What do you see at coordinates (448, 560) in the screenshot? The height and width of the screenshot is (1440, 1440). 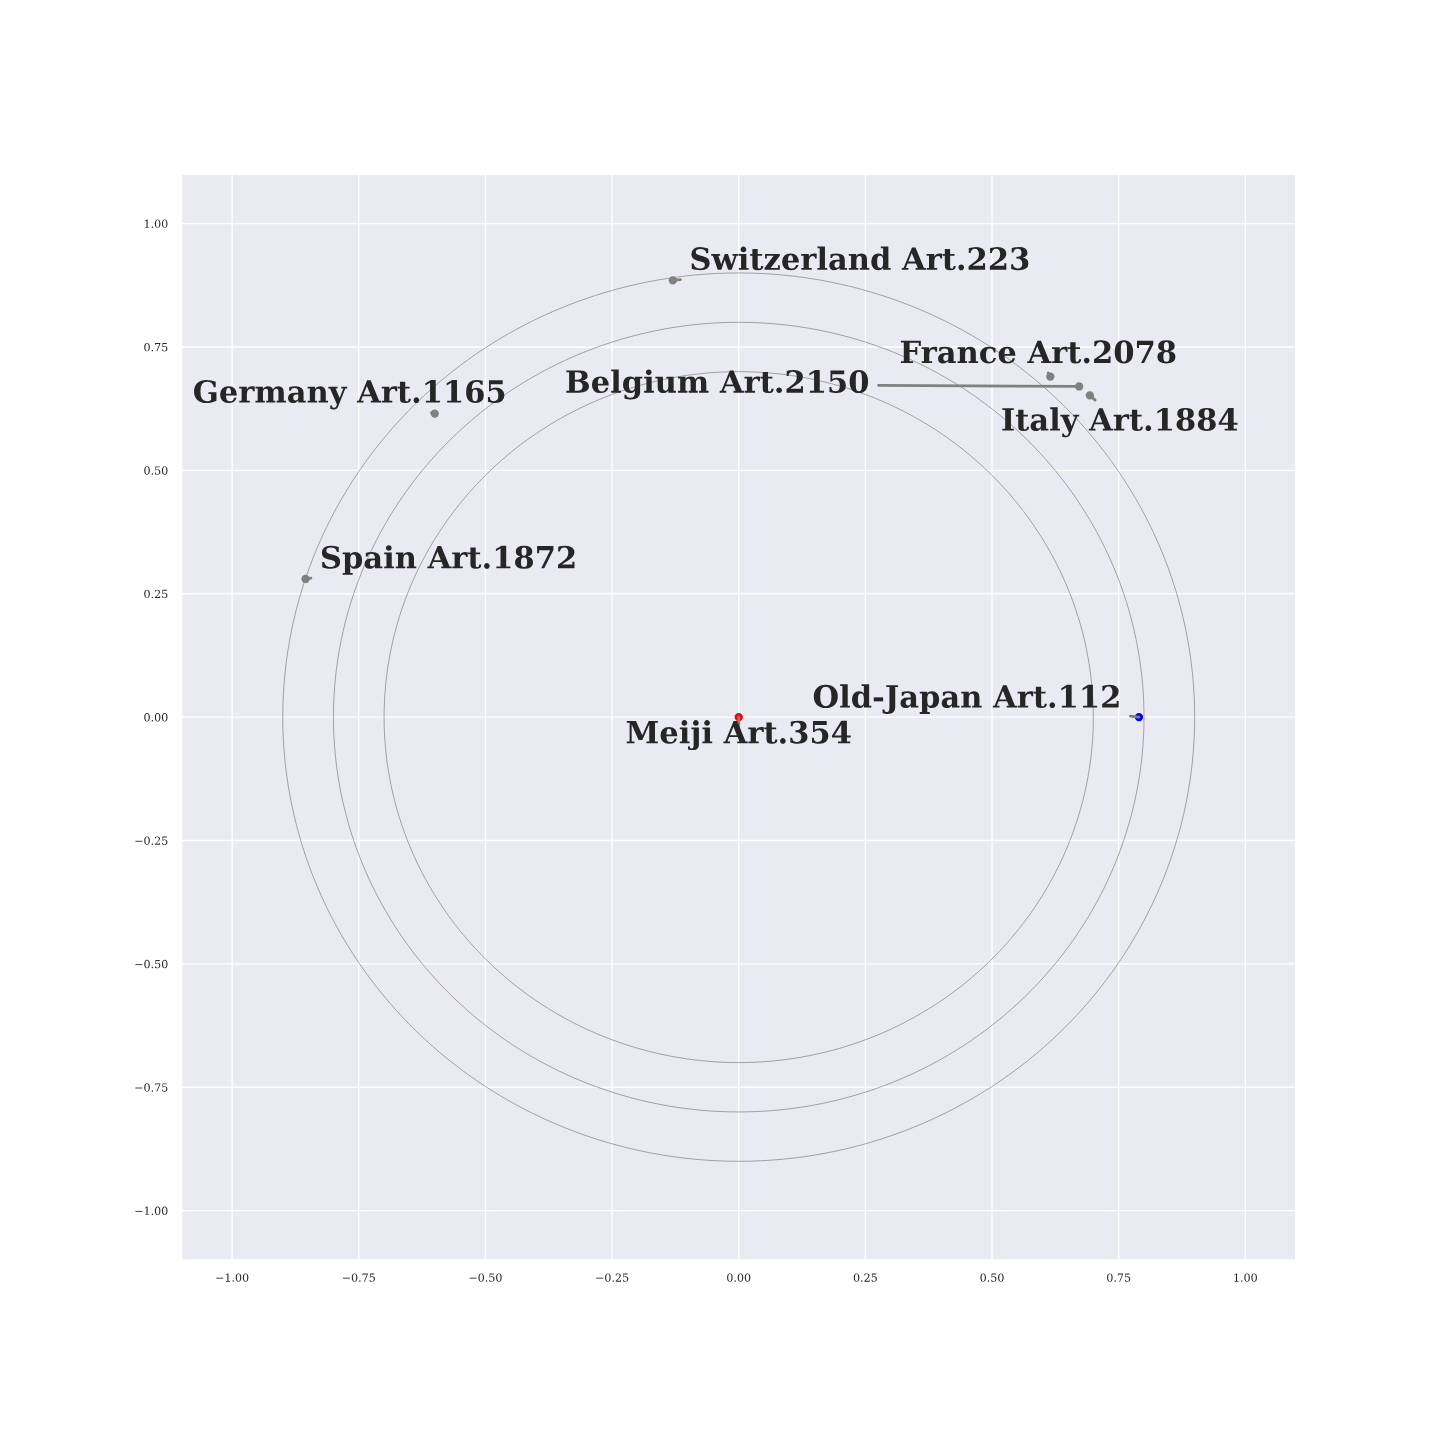 I see `annotation: Spain Art.1872` at bounding box center [448, 560].